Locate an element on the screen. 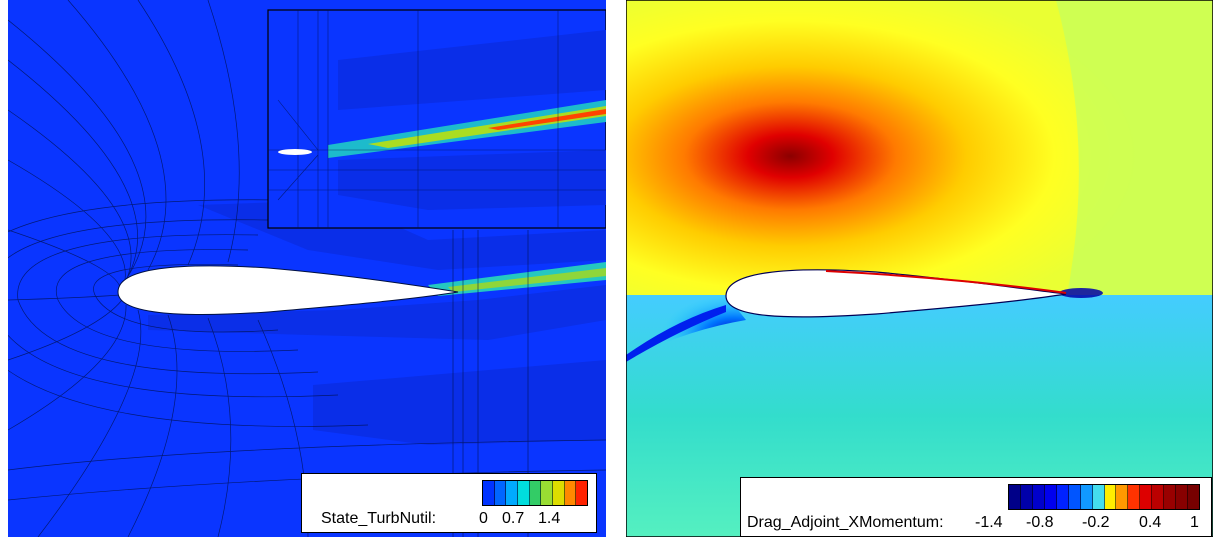 The height and width of the screenshot is (537, 1213). turbnutil-legend-title: State_TurbNutil: is located at coordinates (379, 518).